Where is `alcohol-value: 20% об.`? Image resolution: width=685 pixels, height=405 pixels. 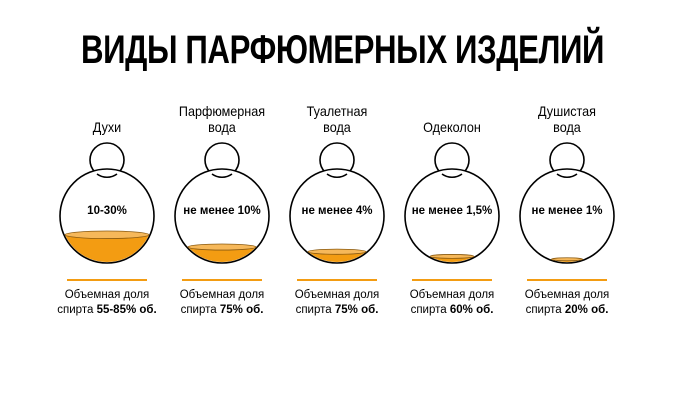 alcohol-value: 20% об. is located at coordinates (586, 310).